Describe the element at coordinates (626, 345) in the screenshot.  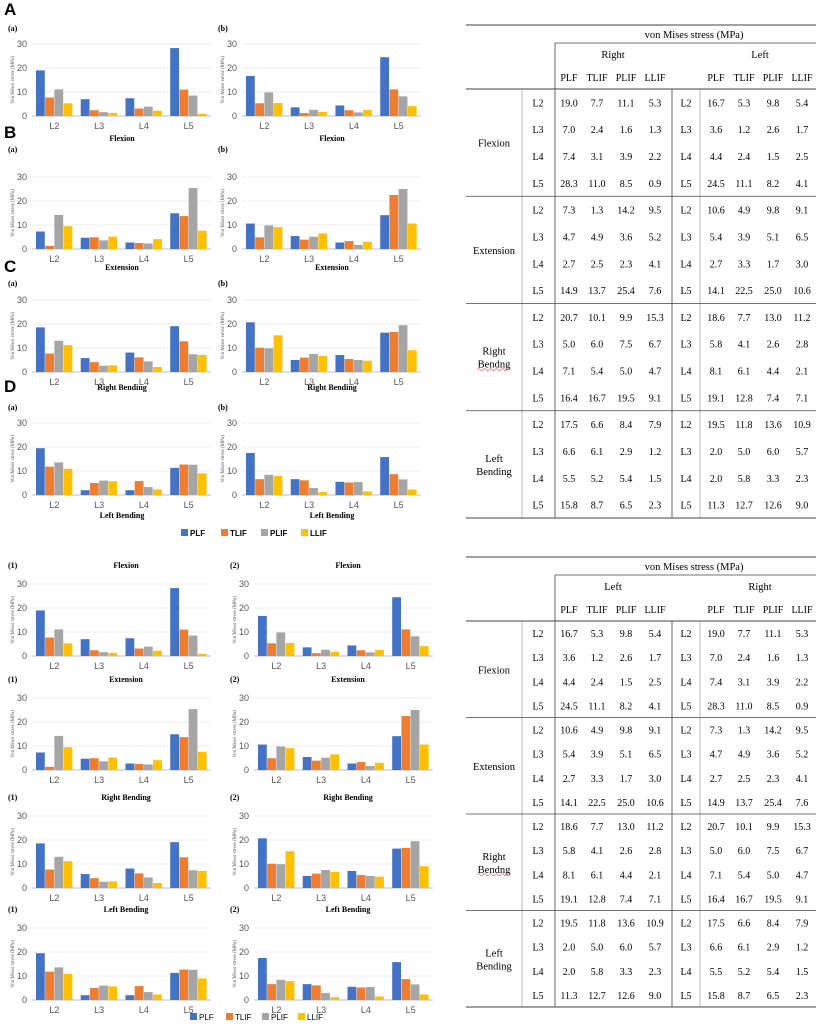
I see `table-cell: 7.5` at that location.